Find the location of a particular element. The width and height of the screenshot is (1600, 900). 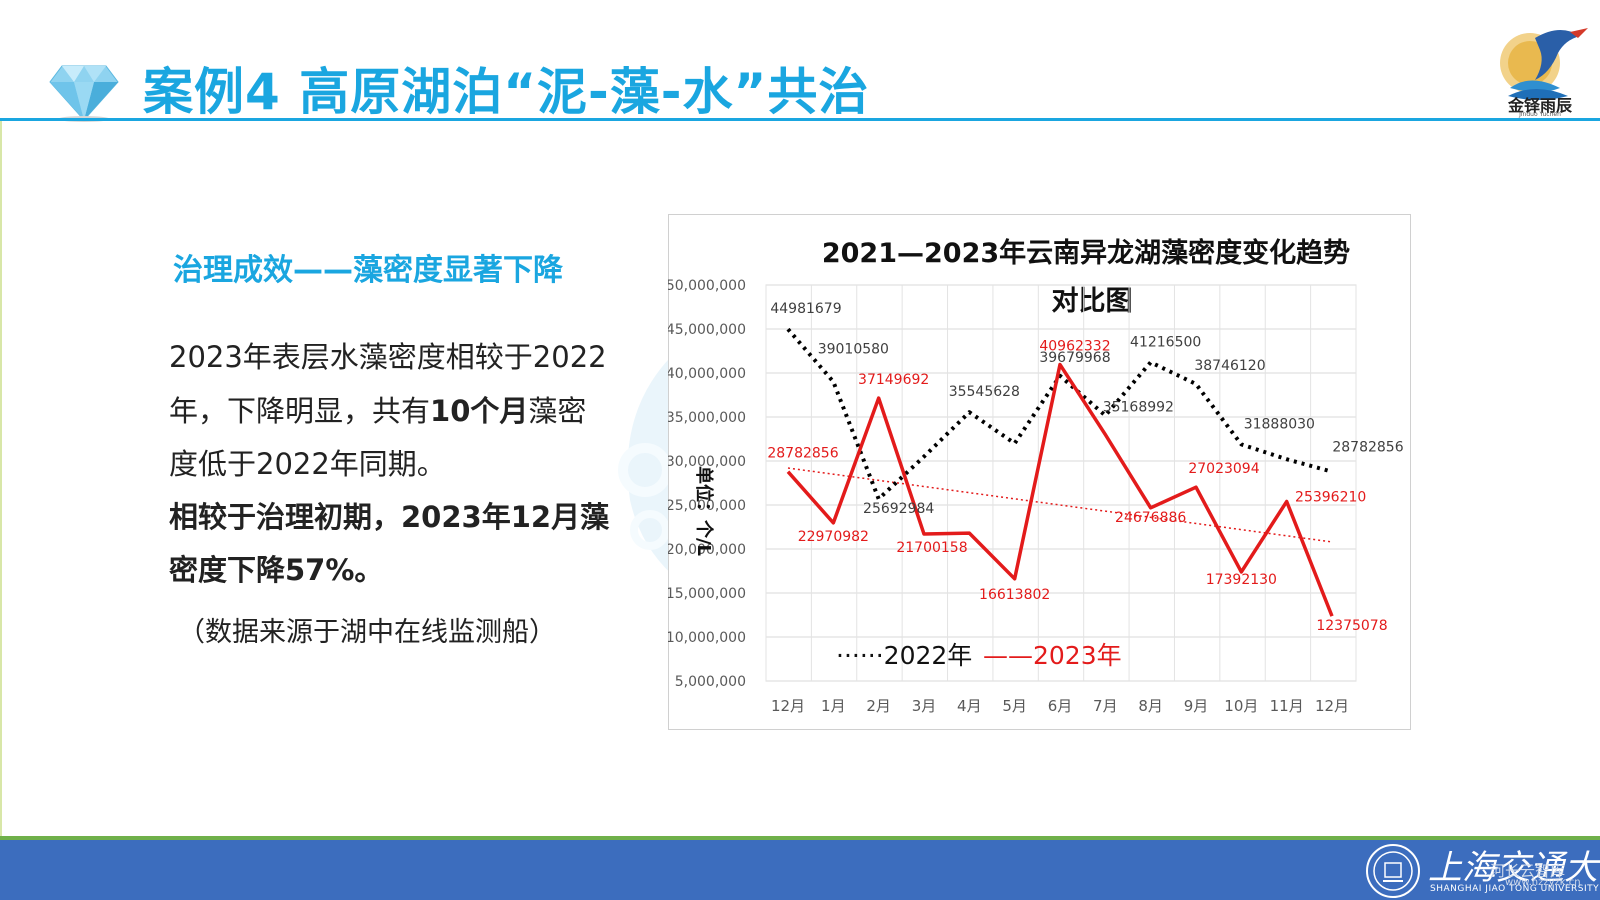

page-title: 案例4 高原湖泊“泥-藻-水”共治 is located at coordinates (506, 92).